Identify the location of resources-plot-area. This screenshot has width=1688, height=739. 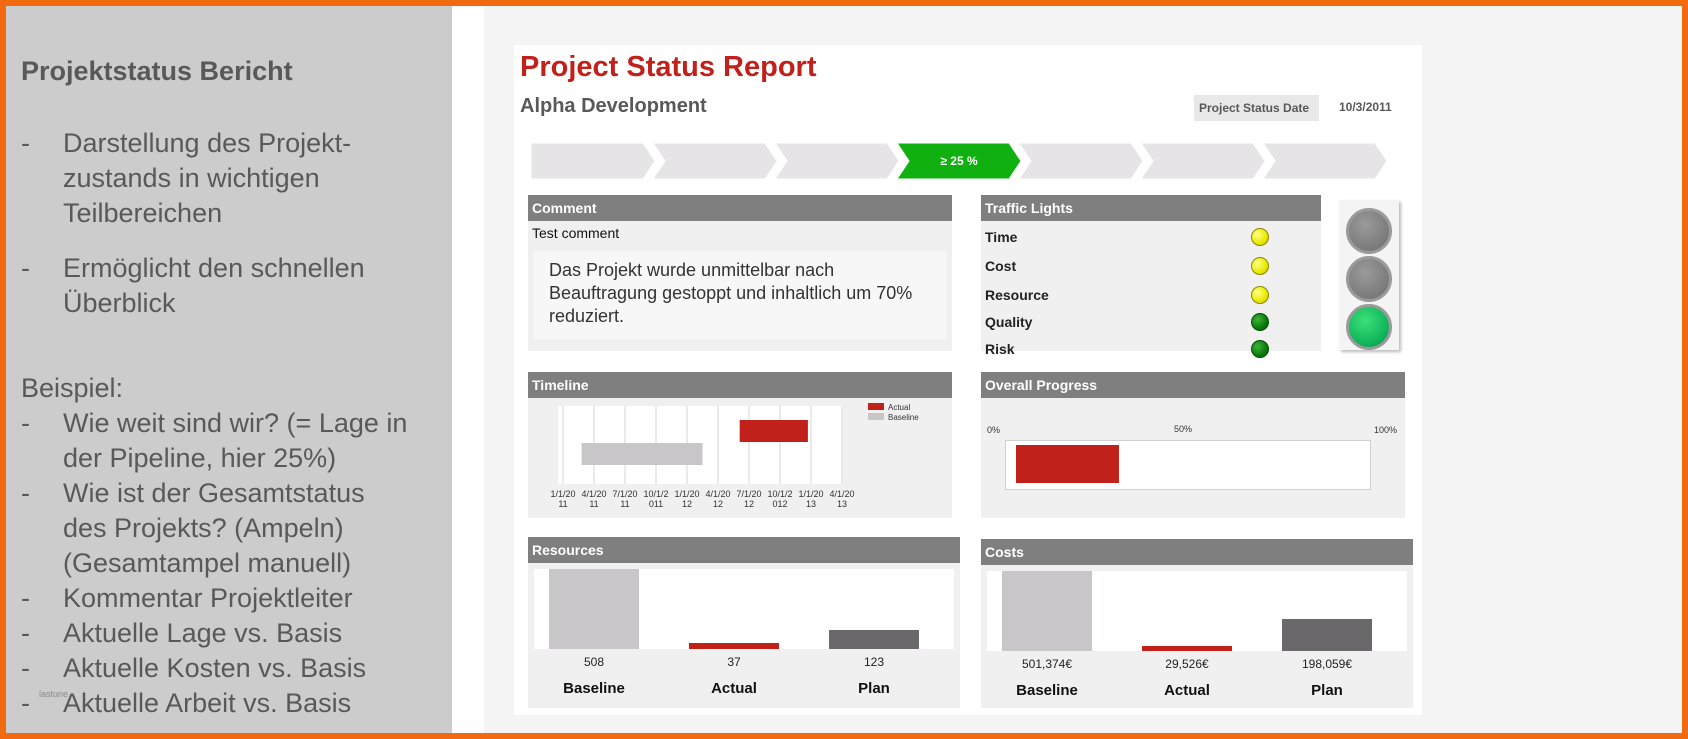
(744, 609).